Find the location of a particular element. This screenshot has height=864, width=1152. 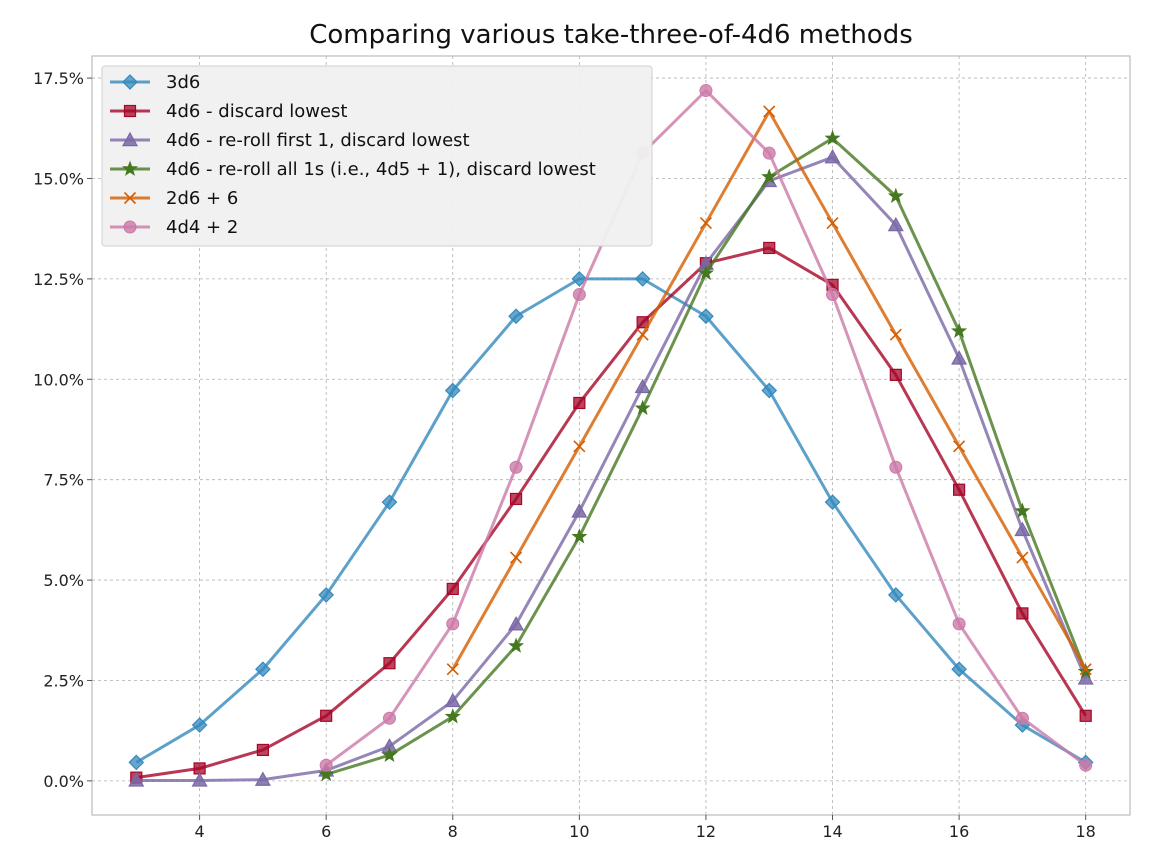

y-tick-label: 5.0% is located at coordinates (63, 580).